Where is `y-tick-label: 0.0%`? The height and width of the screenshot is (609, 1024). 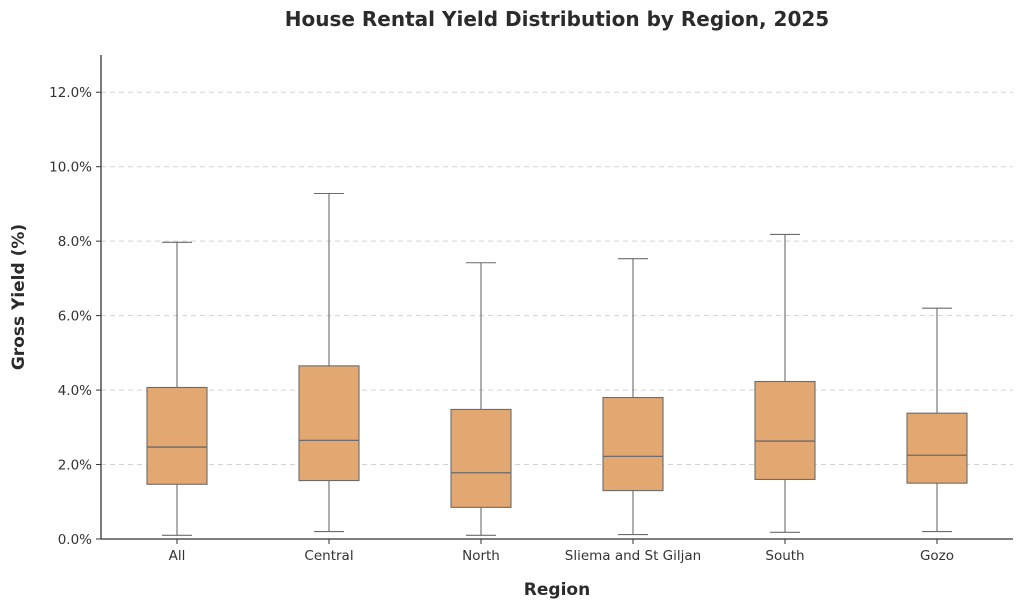 y-tick-label: 0.0% is located at coordinates (75, 540).